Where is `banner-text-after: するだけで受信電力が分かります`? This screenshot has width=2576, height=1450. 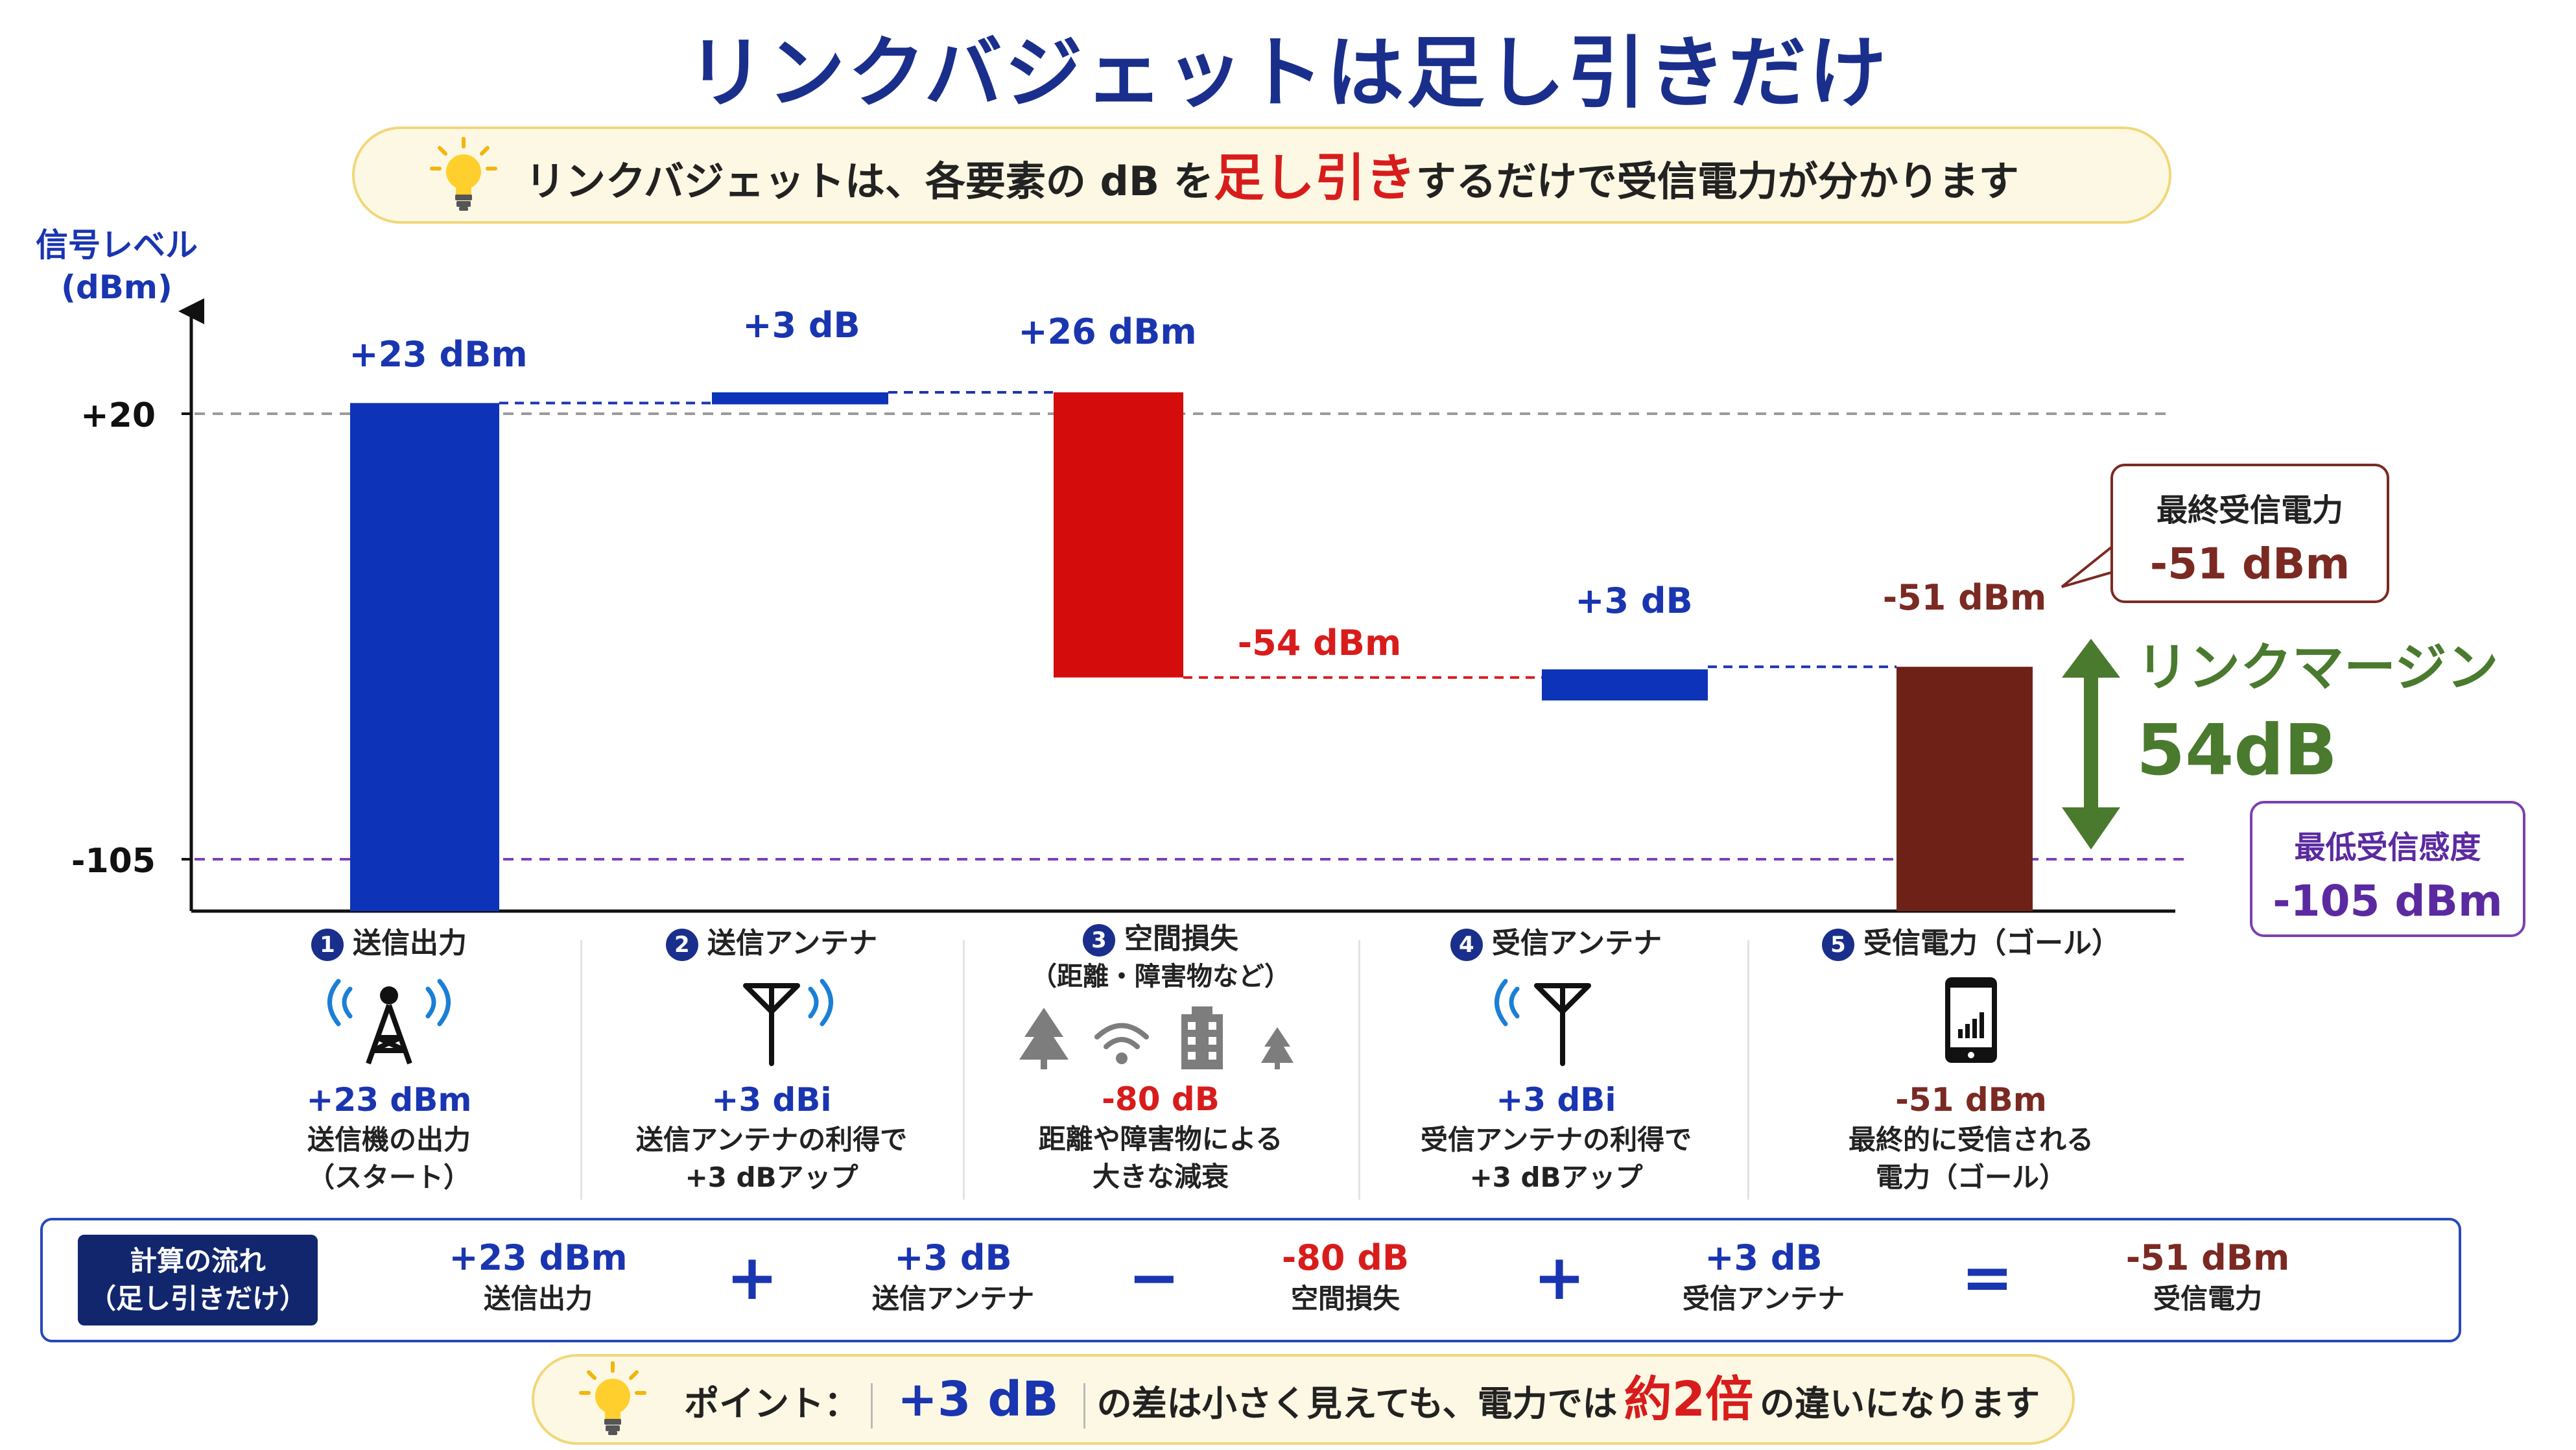 banner-text-after: するだけで受信電力が分かります is located at coordinates (1717, 181).